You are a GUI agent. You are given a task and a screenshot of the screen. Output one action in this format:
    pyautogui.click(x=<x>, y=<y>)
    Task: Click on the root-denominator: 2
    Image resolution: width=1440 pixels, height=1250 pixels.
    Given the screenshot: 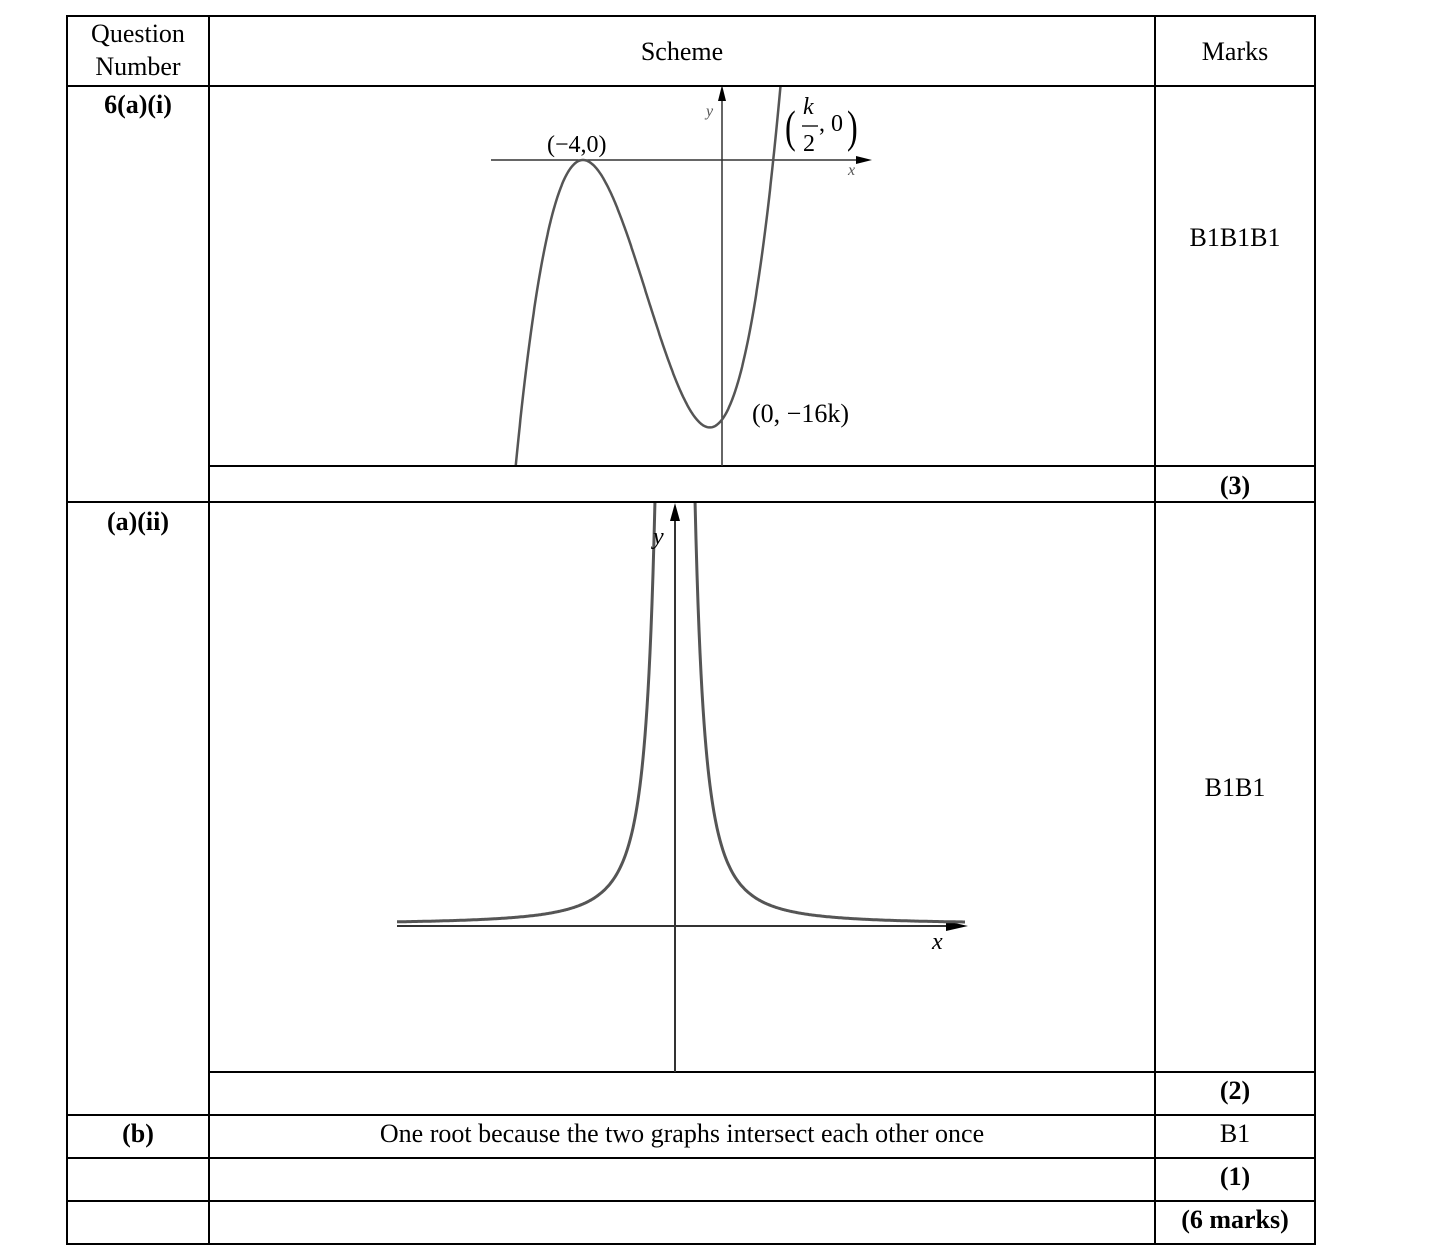 What is the action you would take?
    pyautogui.click(x=809, y=144)
    